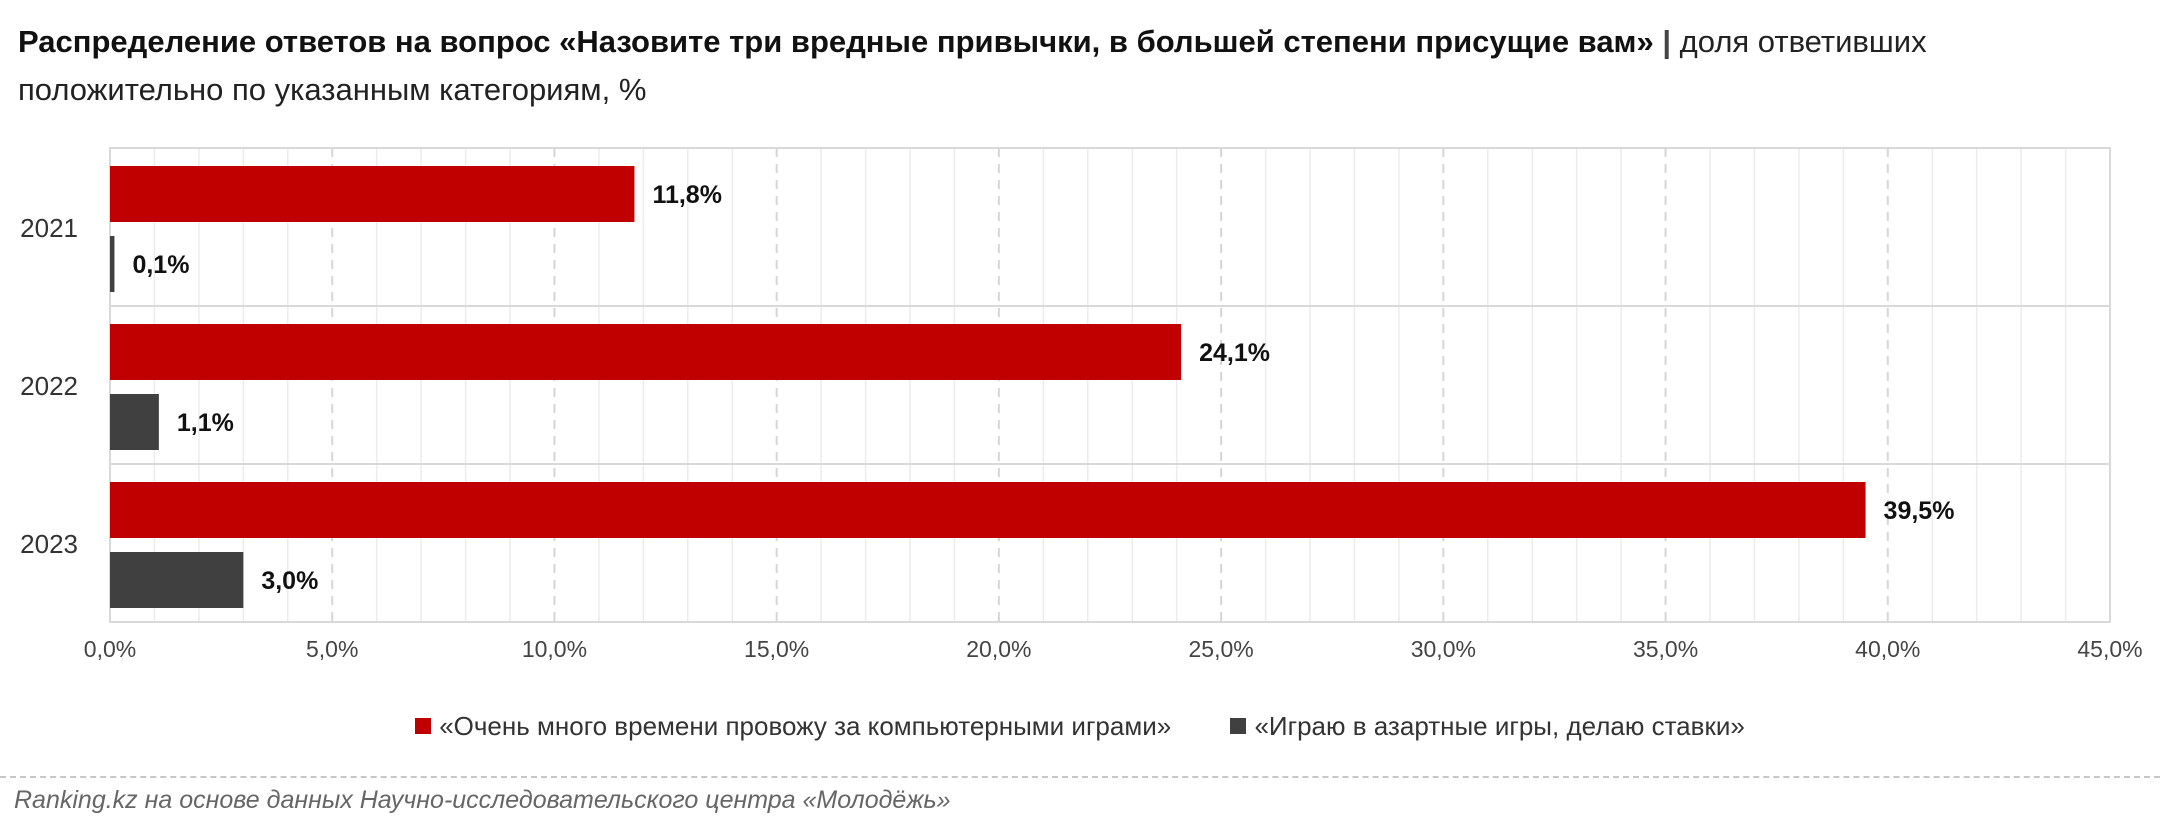  What do you see at coordinates (1238, 726) in the screenshot?
I see `legend-swatch-gambling` at bounding box center [1238, 726].